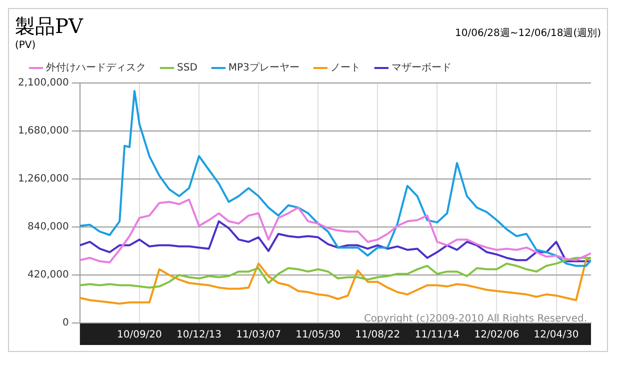  What do you see at coordinates (258, 335) in the screenshot?
I see `x-tick-label: 11/03/07` at bounding box center [258, 335].